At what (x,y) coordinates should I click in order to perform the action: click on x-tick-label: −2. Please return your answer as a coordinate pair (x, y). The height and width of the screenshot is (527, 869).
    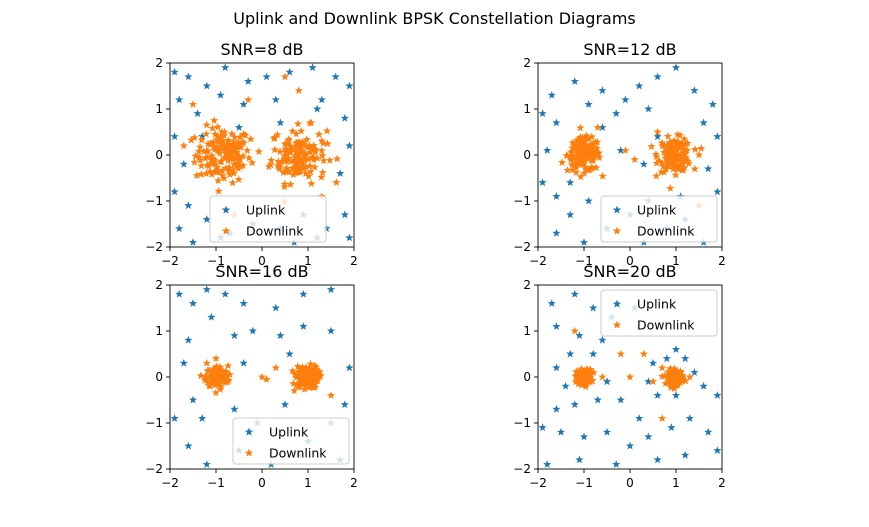
    Looking at the image, I should click on (170, 483).